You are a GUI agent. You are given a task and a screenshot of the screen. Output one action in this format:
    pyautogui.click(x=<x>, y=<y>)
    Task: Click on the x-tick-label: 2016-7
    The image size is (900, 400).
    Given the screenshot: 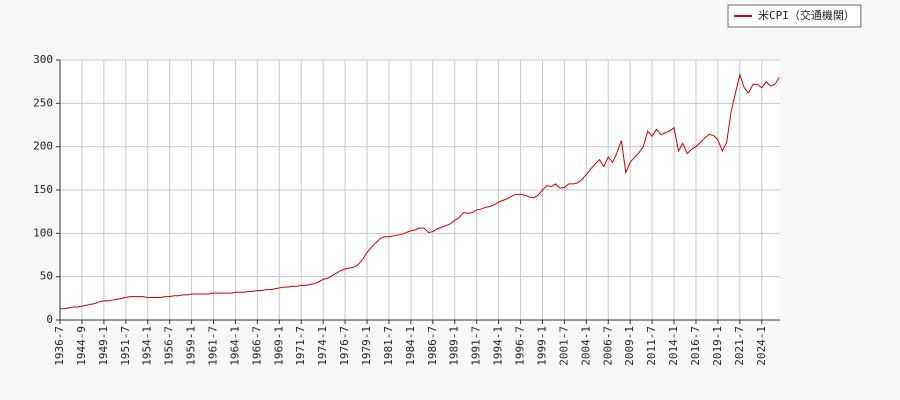 What is the action you would take?
    pyautogui.click(x=695, y=346)
    